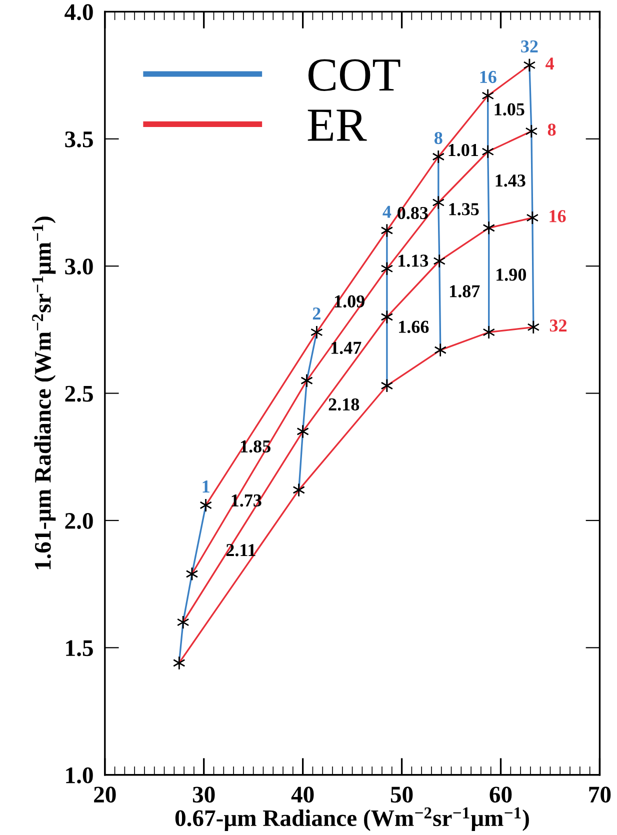  Describe the element at coordinates (79, 648) in the screenshot. I see `y-tick-label: 1.5` at that location.